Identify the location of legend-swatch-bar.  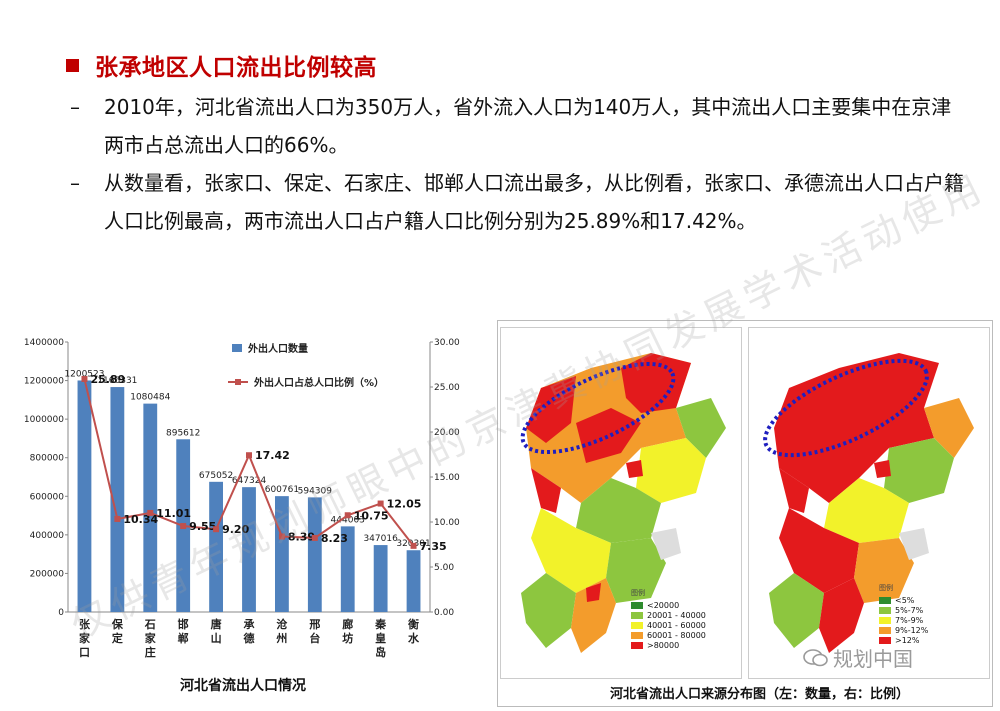
(237, 348).